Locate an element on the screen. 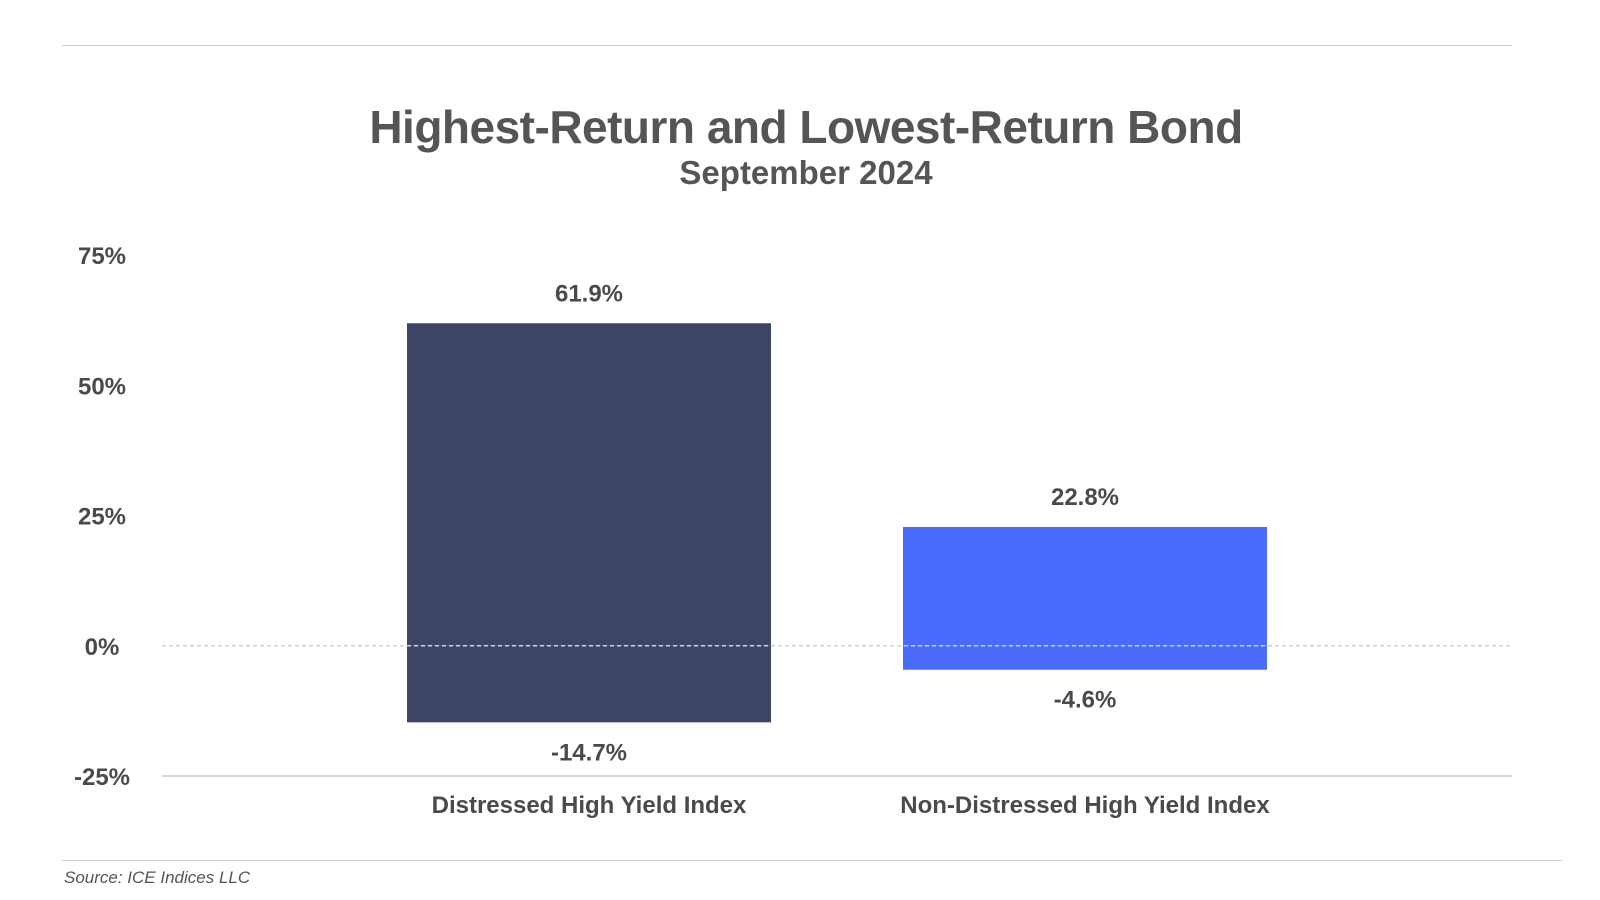  y-tick-label: -25% is located at coordinates (102, 777).